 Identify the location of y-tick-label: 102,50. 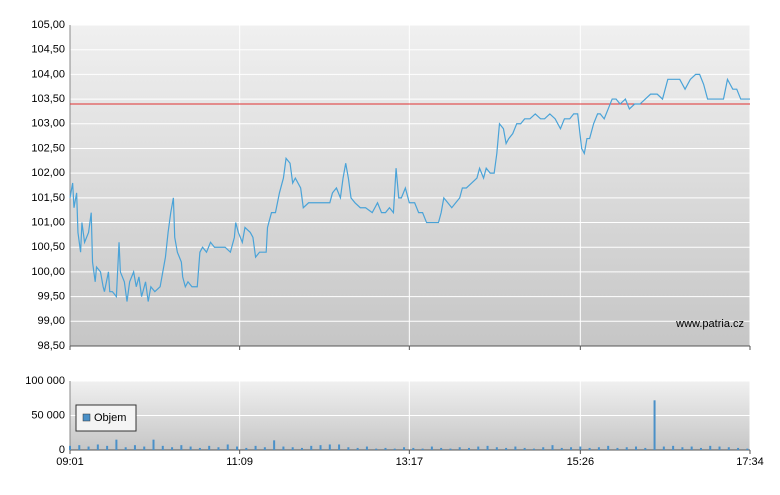
(48, 148).